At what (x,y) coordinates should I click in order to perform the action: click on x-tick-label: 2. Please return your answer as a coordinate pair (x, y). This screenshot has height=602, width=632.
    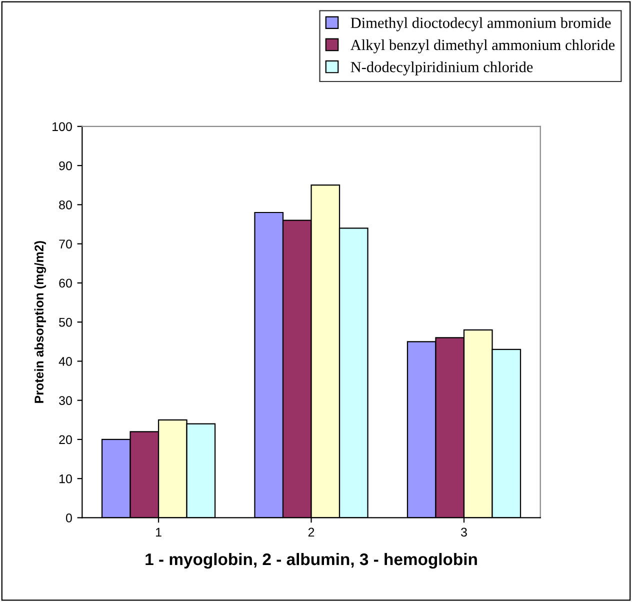
    Looking at the image, I should click on (311, 532).